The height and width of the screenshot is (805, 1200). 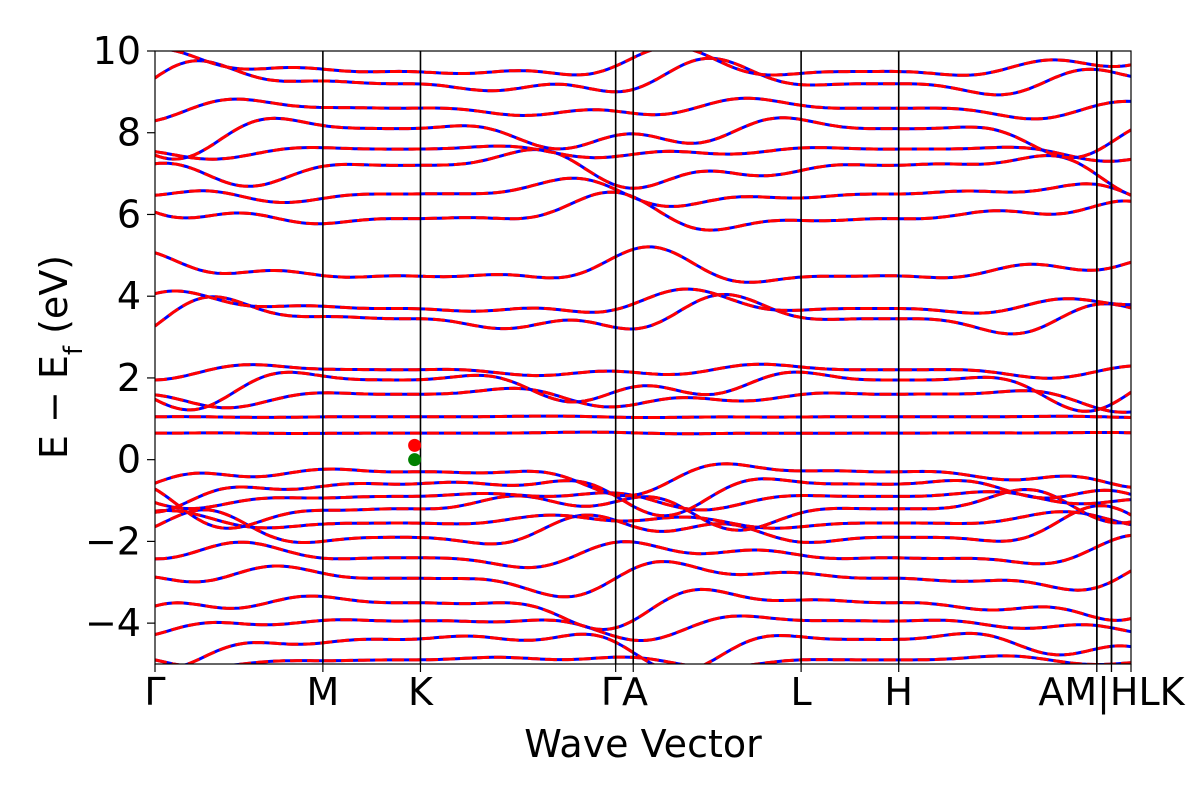 What do you see at coordinates (129, 460) in the screenshot?
I see `y-tick-label-2: 0` at bounding box center [129, 460].